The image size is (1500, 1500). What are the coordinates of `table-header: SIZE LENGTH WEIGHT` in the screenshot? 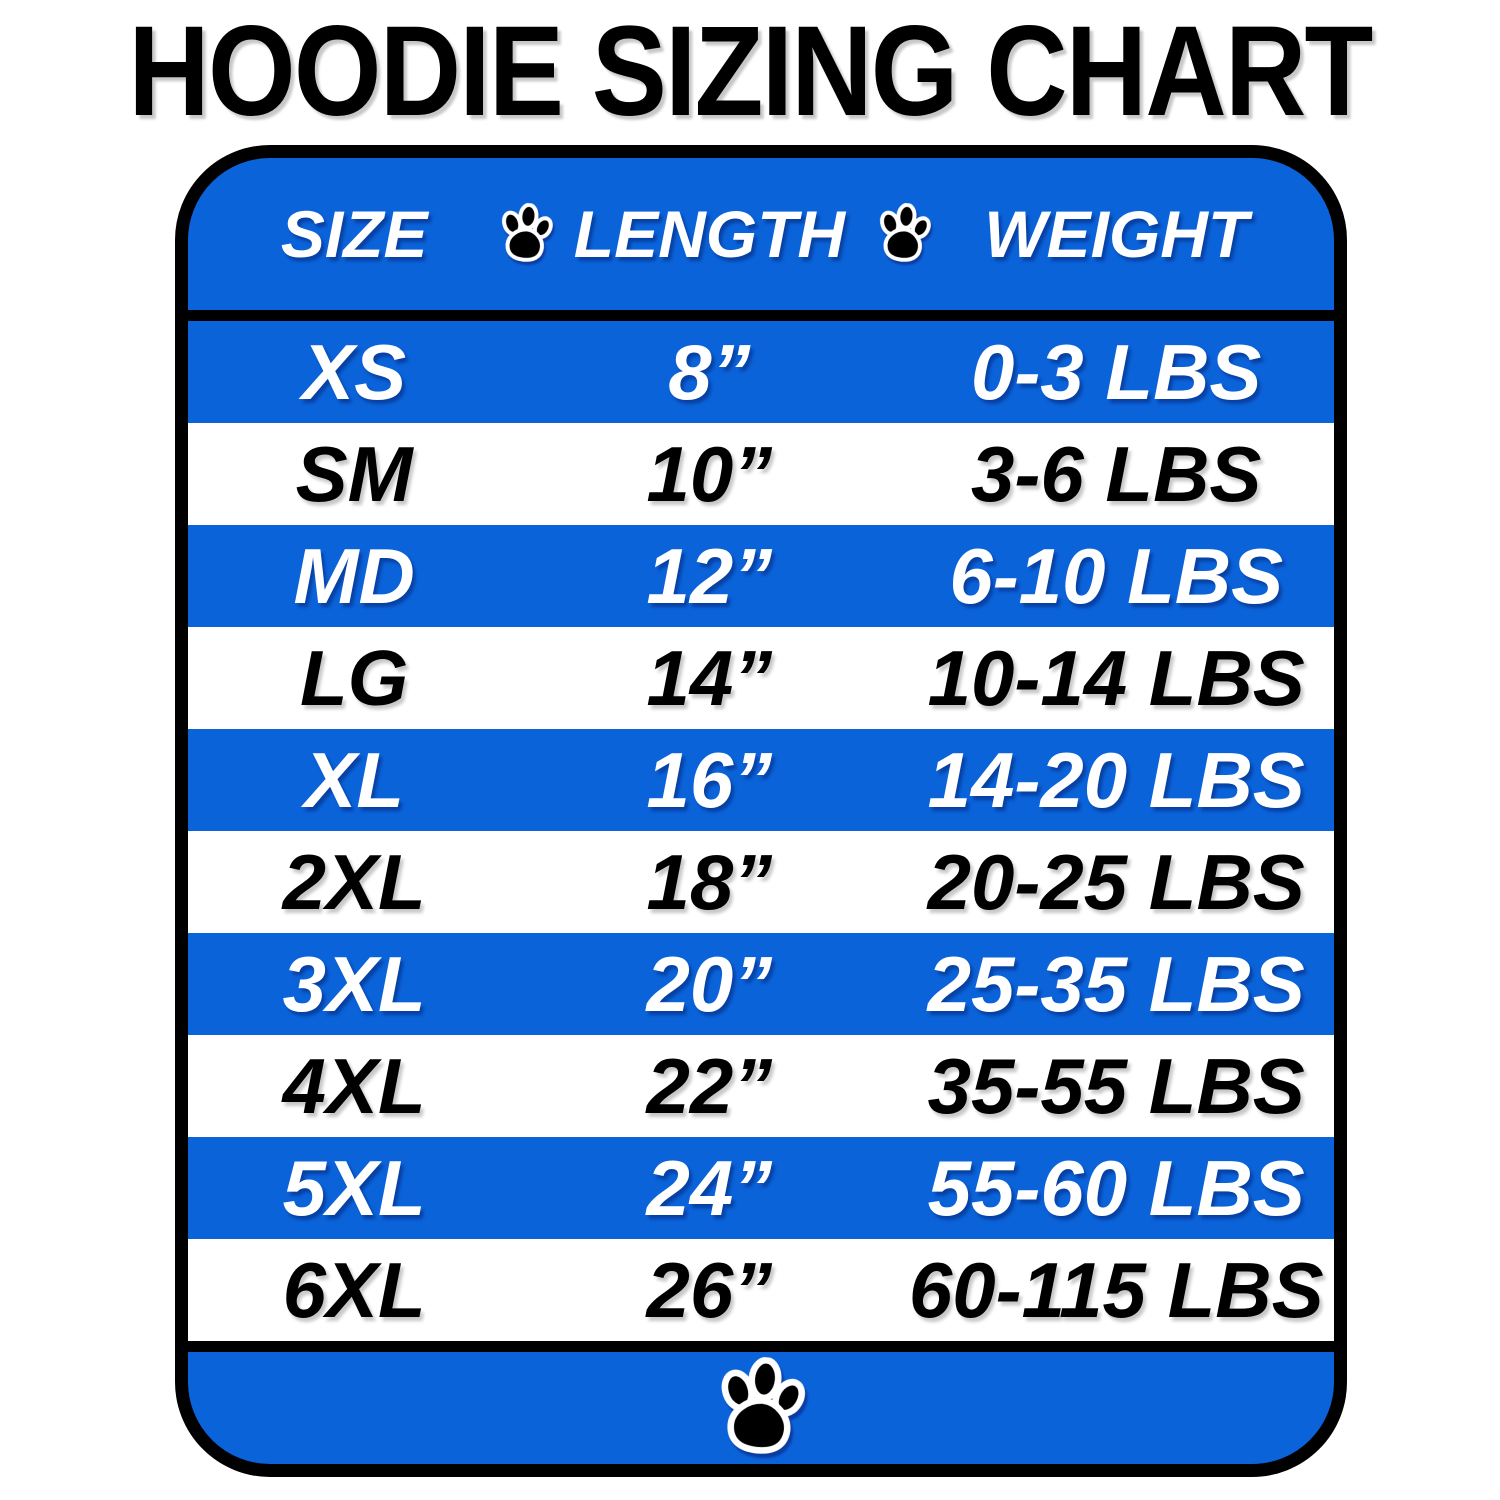 It's located at (761, 234).